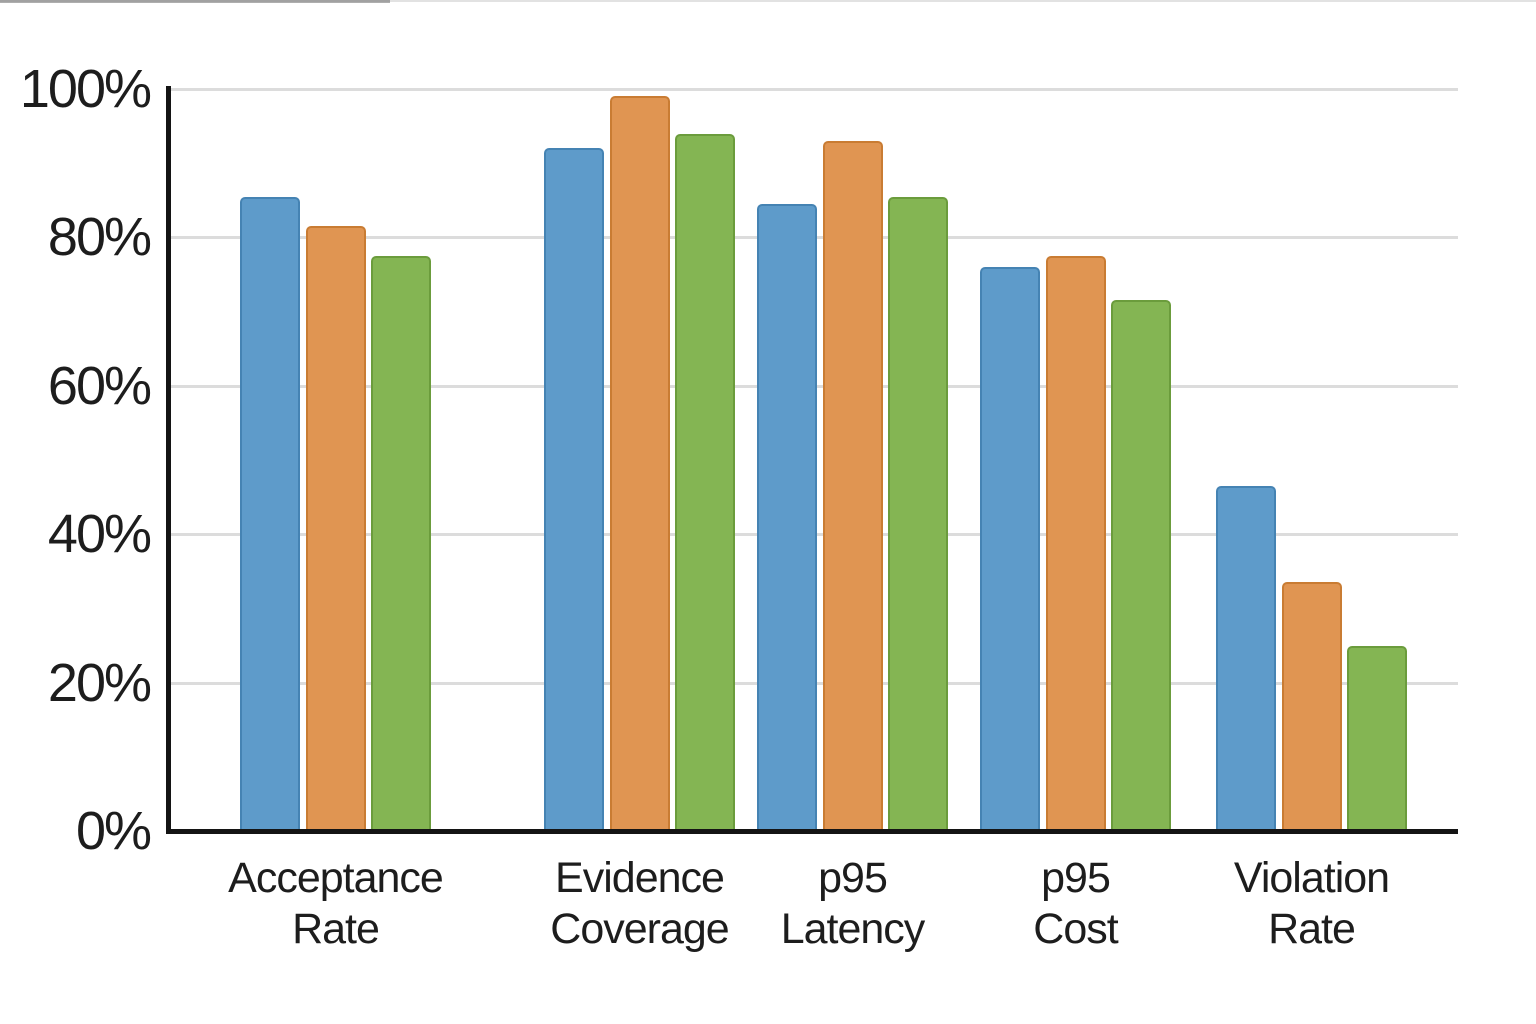 The width and height of the screenshot is (1536, 1024). I want to click on top-edge-line, so click(768, 1).